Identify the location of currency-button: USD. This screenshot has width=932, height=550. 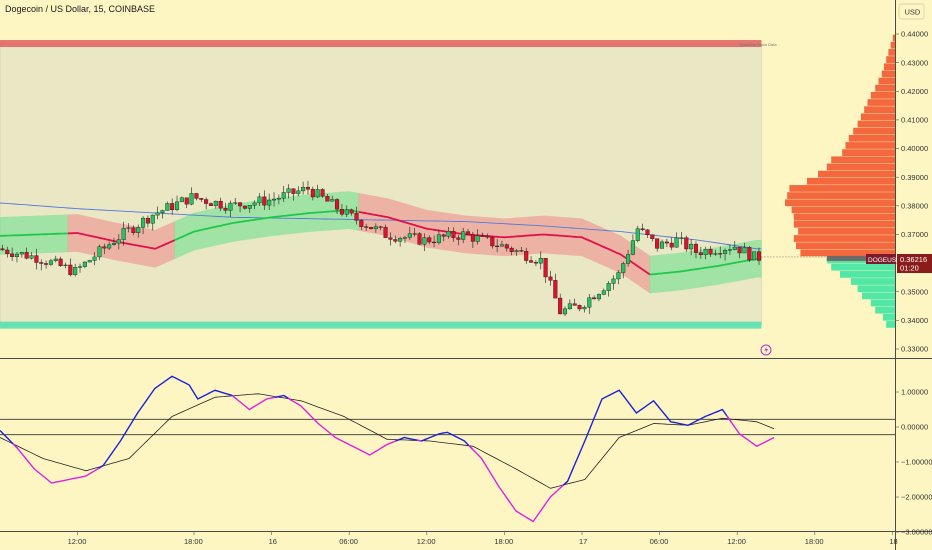
(911, 11).